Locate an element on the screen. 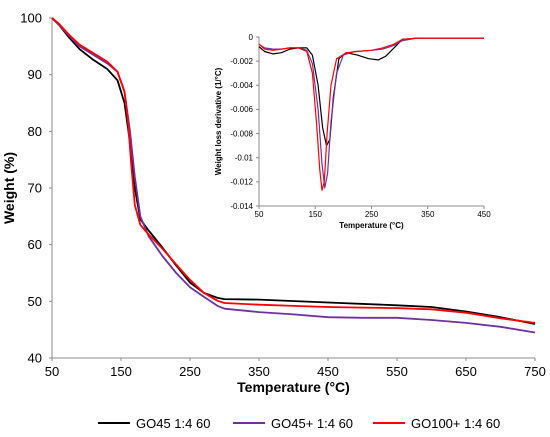  main-y-axis-label: Weight (%) is located at coordinates (9, 188).